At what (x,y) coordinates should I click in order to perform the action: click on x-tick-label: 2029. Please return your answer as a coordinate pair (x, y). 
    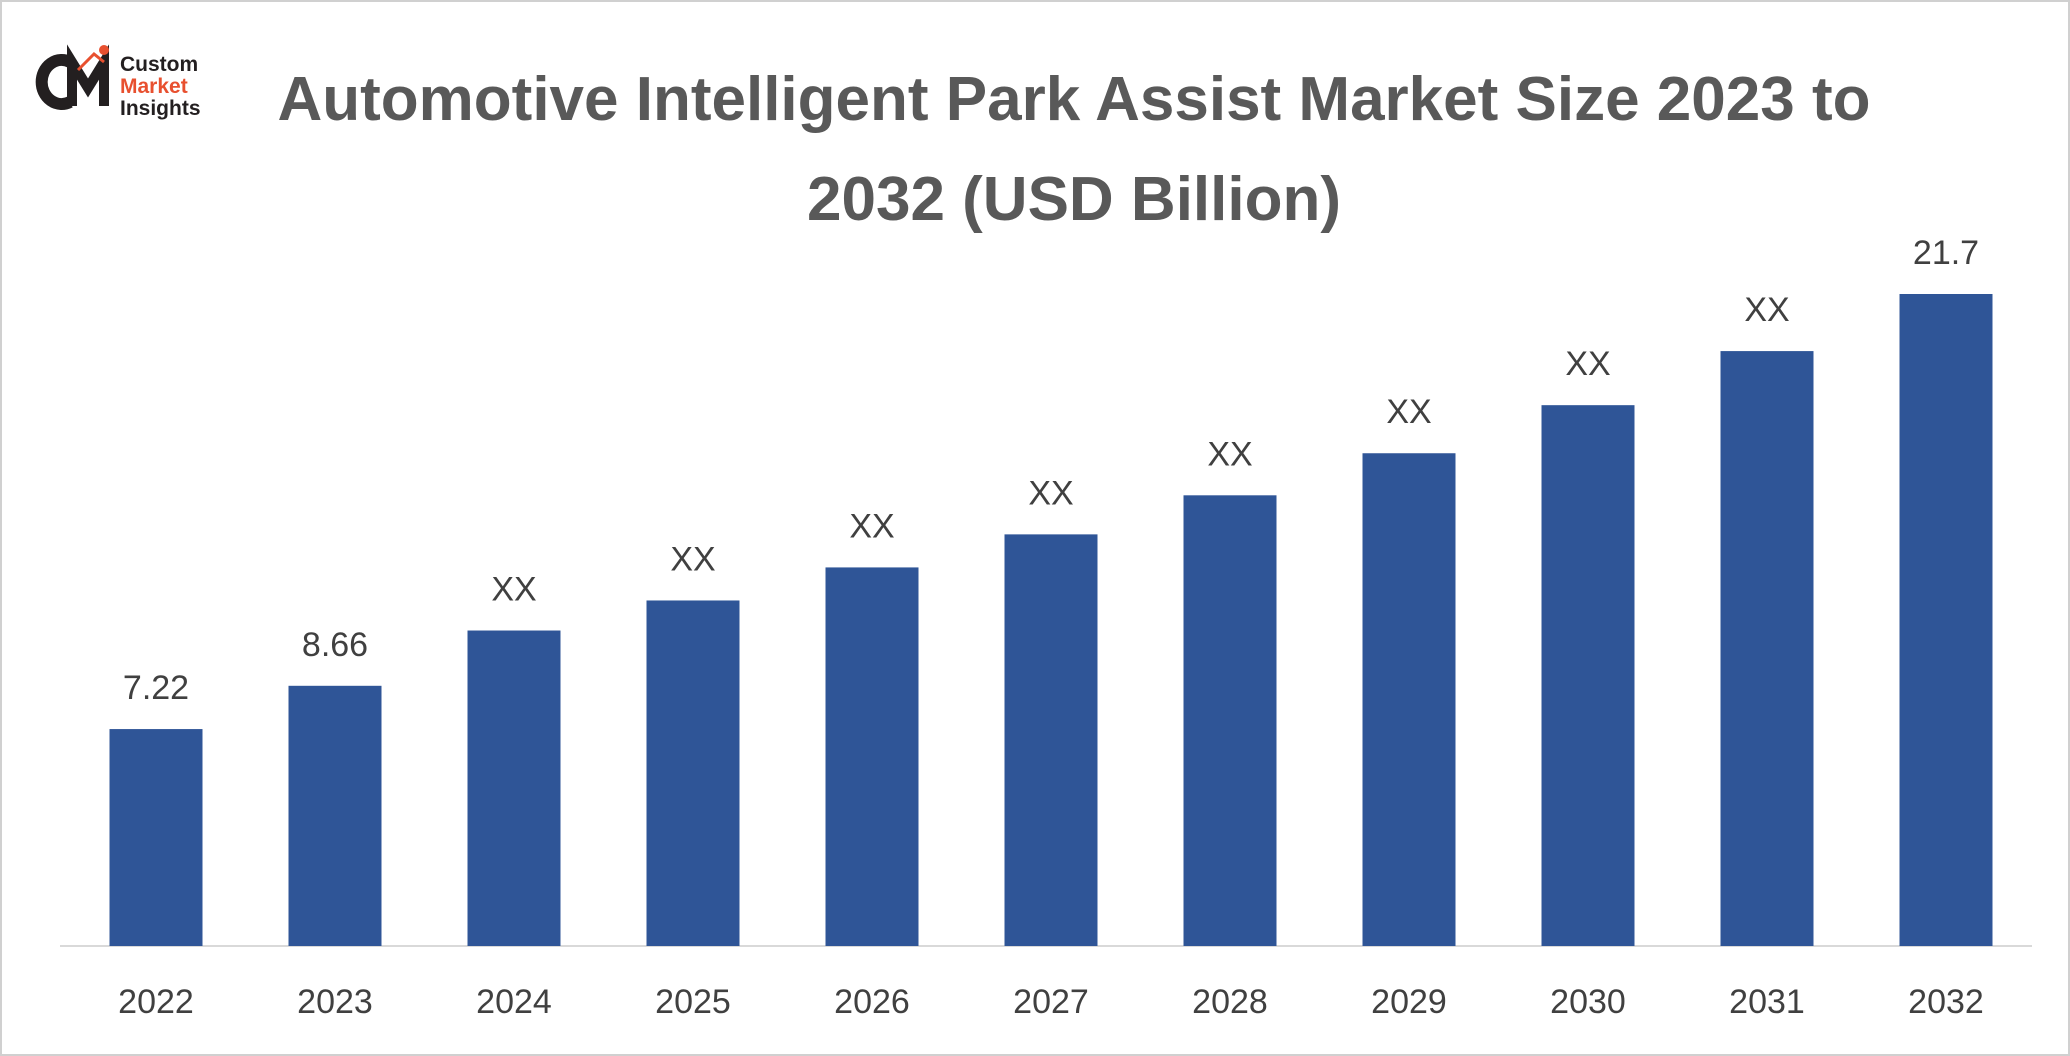
    Looking at the image, I should click on (1409, 1002).